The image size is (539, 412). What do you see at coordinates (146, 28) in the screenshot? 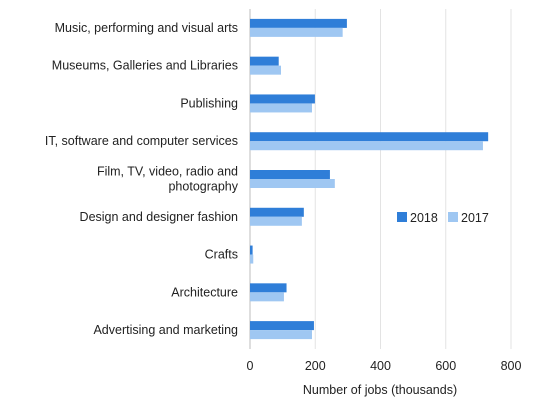
I see `category-label-0: Music, performing and visual arts` at bounding box center [146, 28].